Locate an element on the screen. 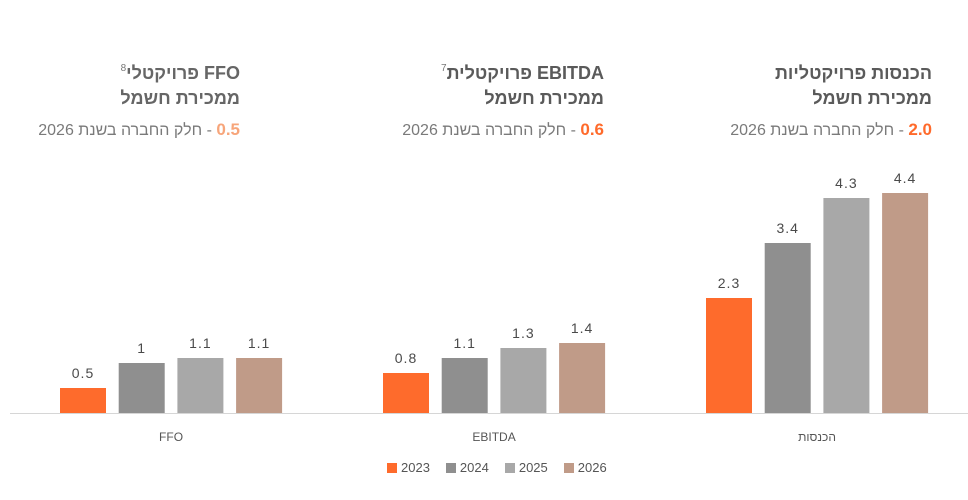  footnote-marker: 7 is located at coordinates (444, 68).